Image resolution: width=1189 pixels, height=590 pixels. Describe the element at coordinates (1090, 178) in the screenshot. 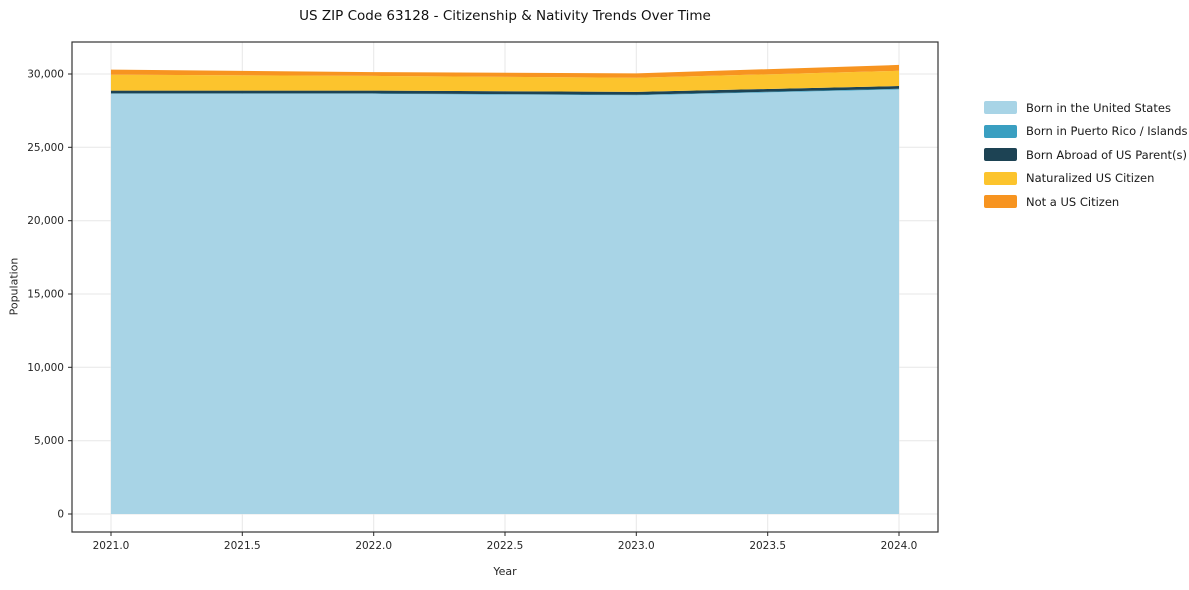

I see `legend-label: Naturalized US Citizen` at that location.